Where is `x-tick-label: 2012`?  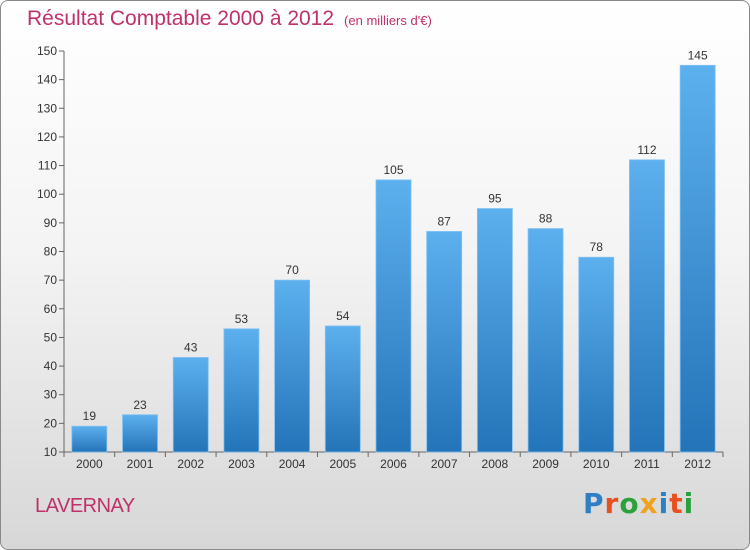 x-tick-label: 2012 is located at coordinates (697, 464).